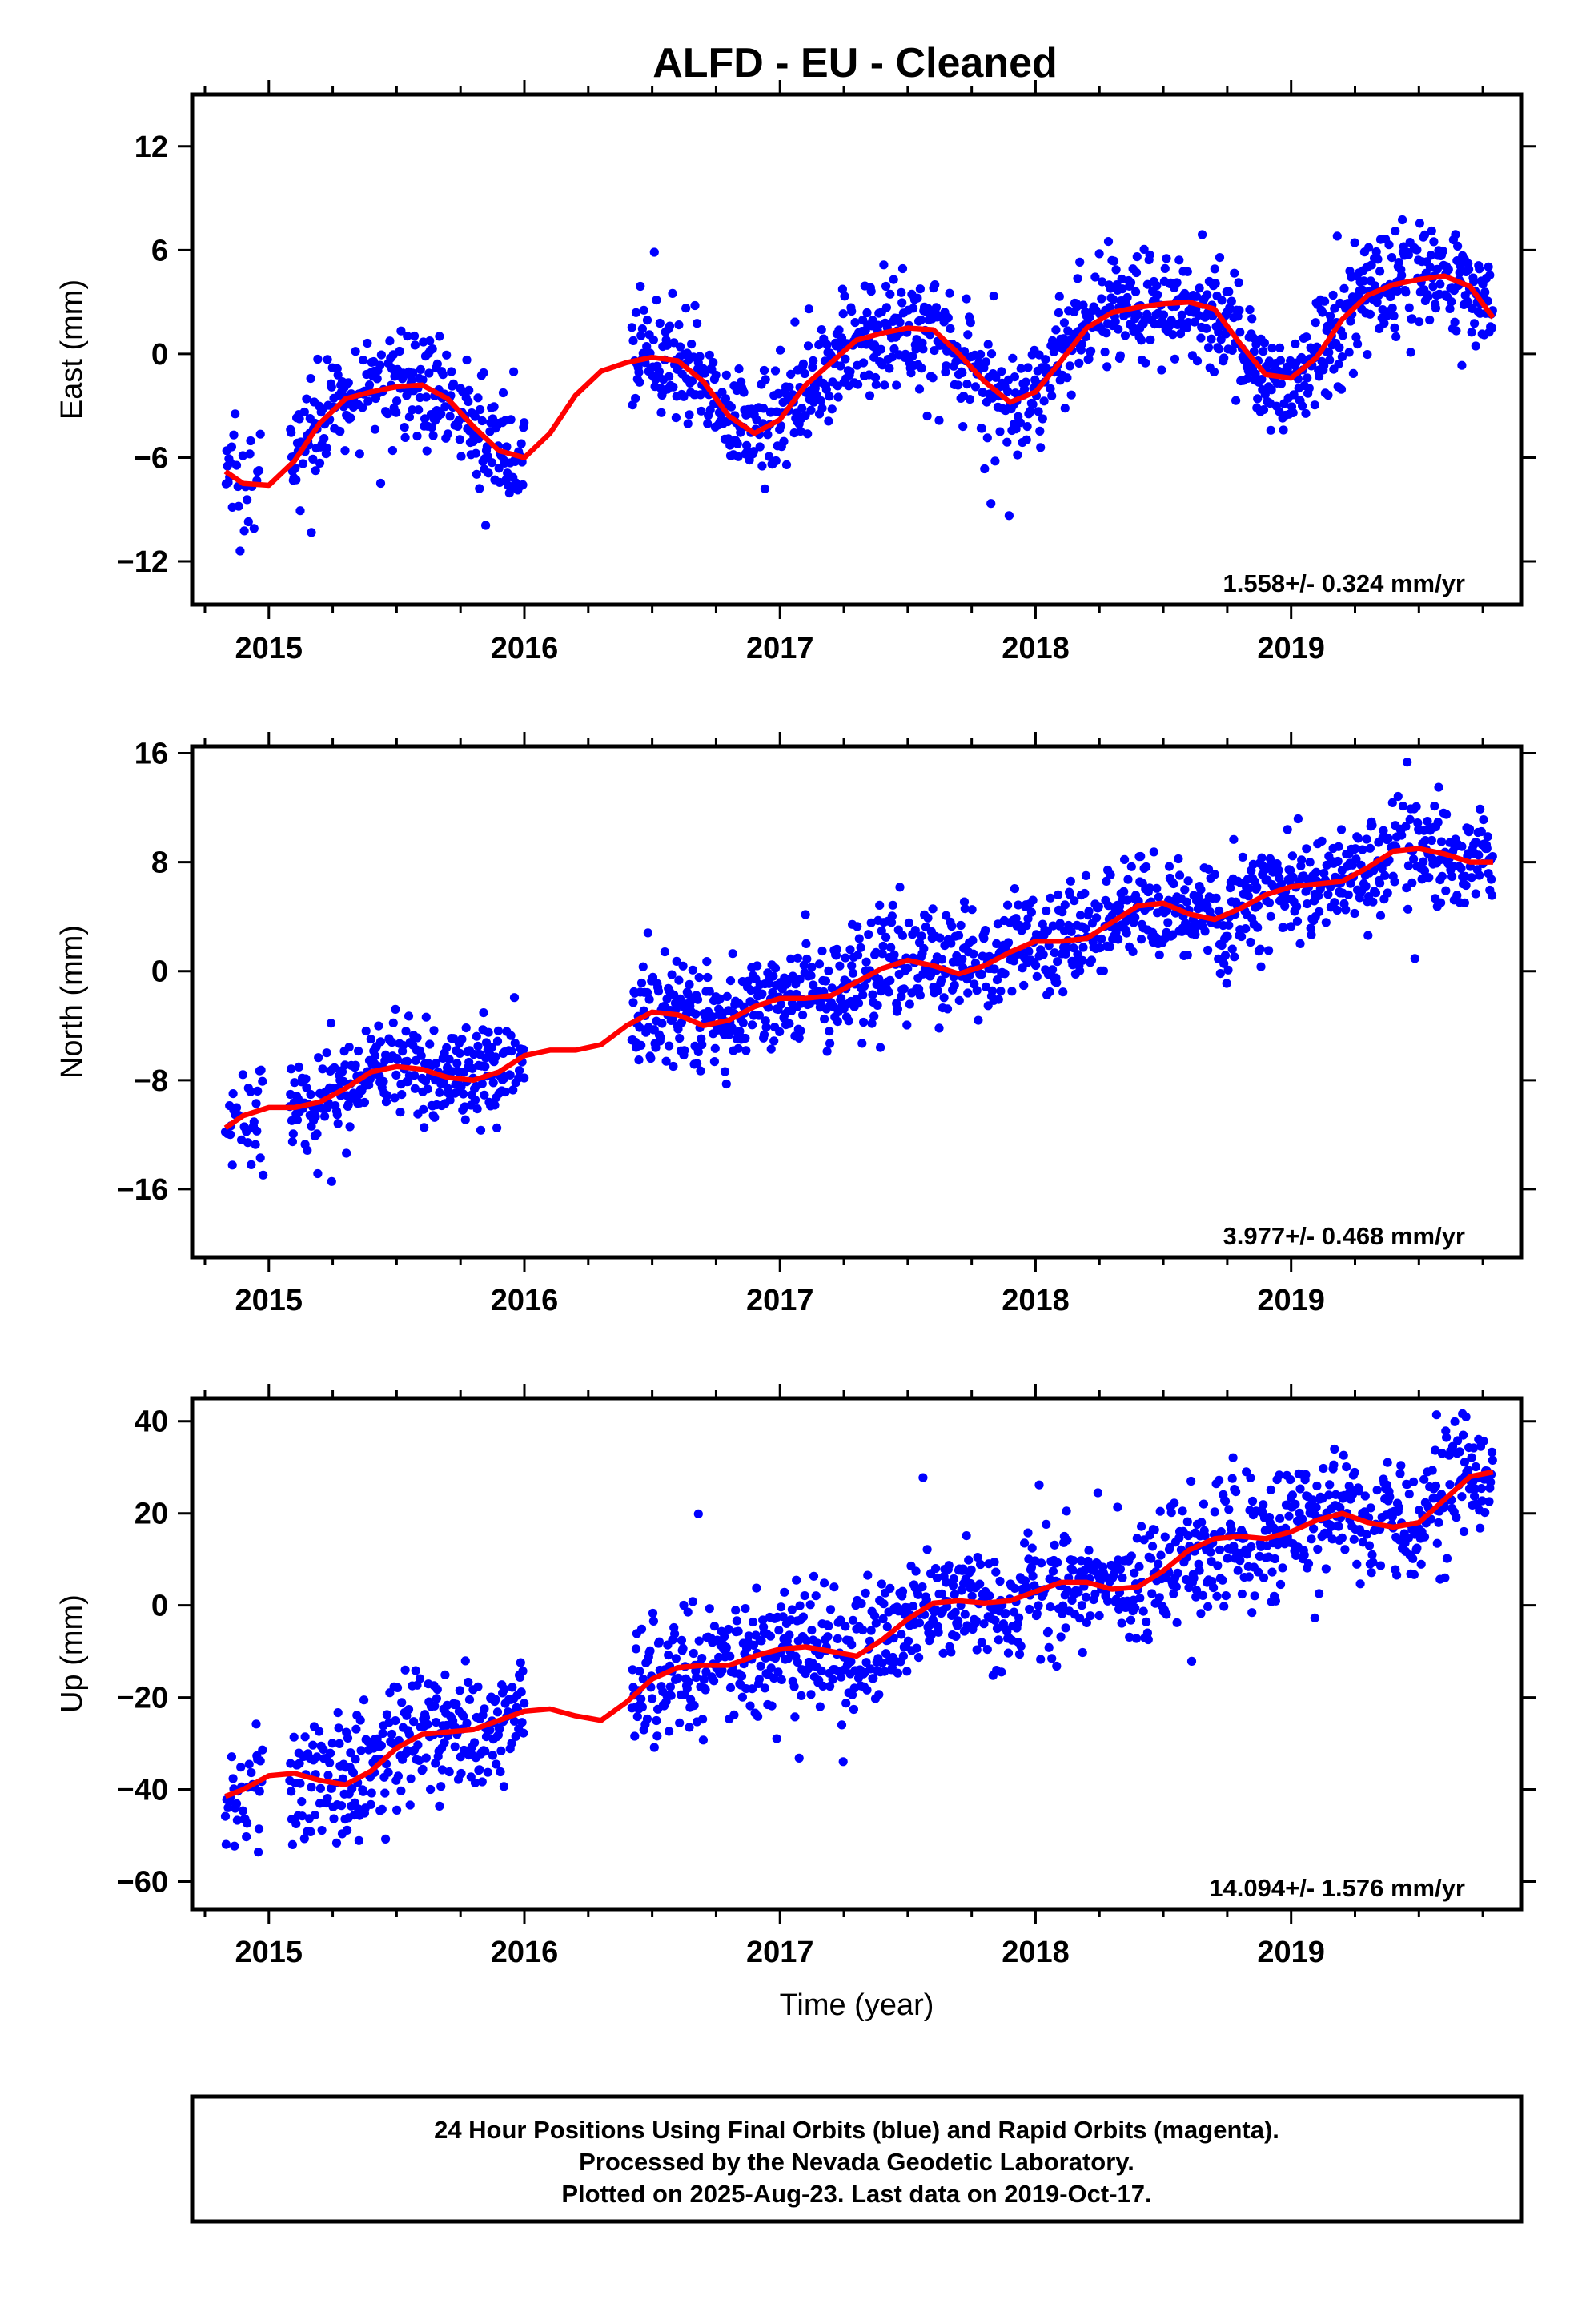 This screenshot has width=1582, height=2324. What do you see at coordinates (159, 355) in the screenshot?
I see `east-y-tick-label: 0` at bounding box center [159, 355].